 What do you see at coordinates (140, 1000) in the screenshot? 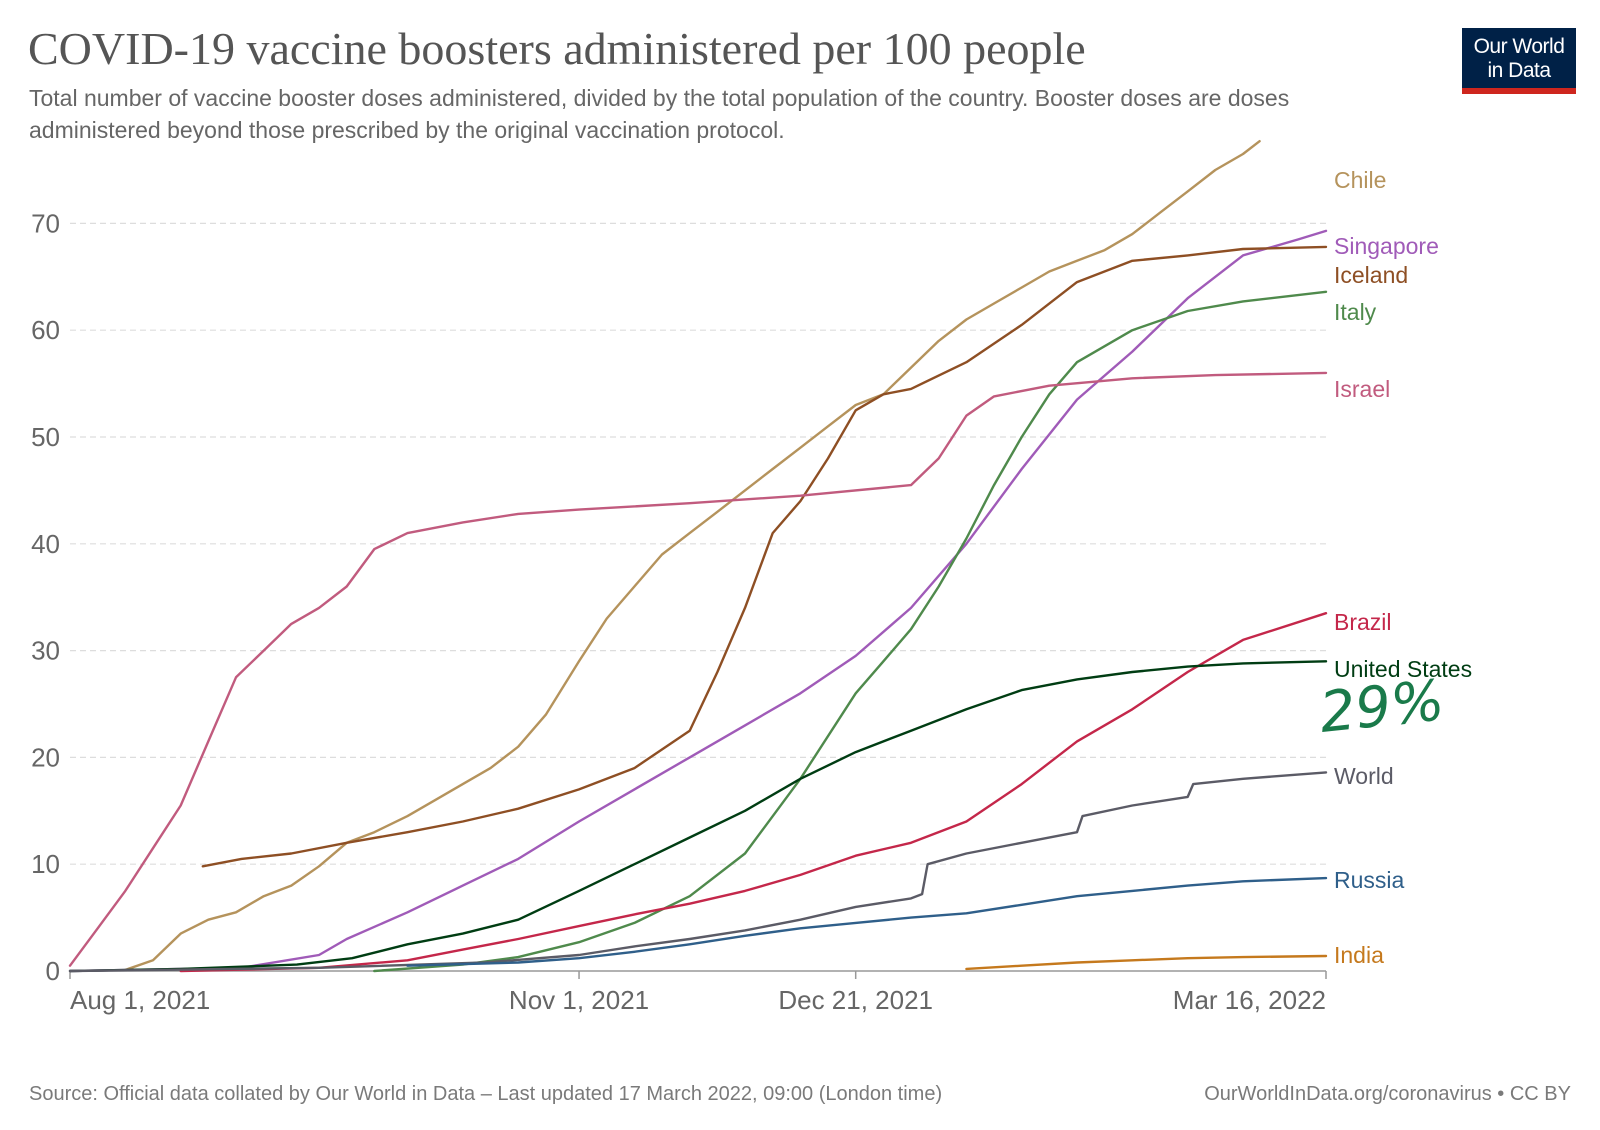
I see `x-tick-label-0: Aug 1, 2021` at bounding box center [140, 1000].